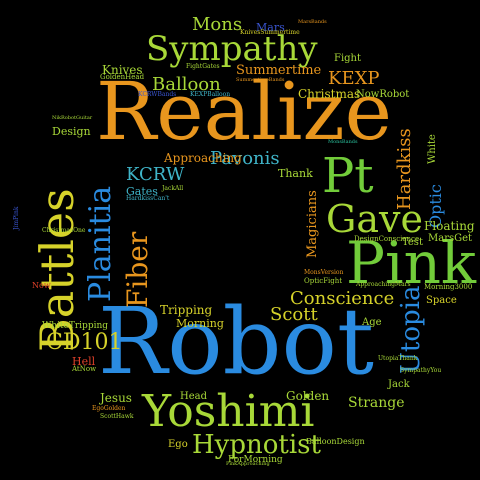  I want to click on word-white: White, so click(432, 149).